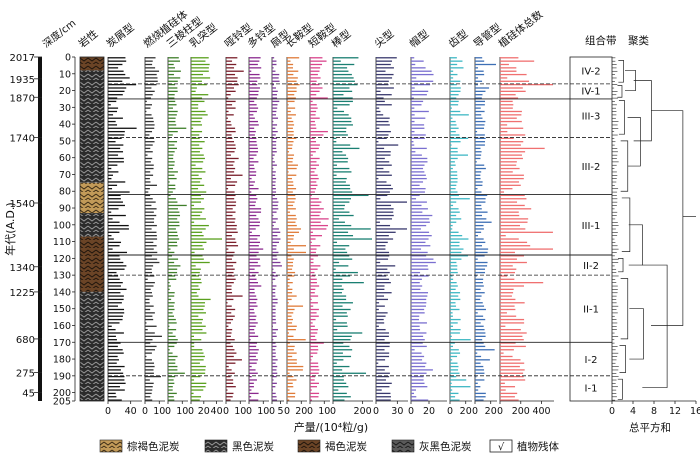 The height and width of the screenshot is (455, 700). I want to click on panel-header: 帽型, so click(419, 38).